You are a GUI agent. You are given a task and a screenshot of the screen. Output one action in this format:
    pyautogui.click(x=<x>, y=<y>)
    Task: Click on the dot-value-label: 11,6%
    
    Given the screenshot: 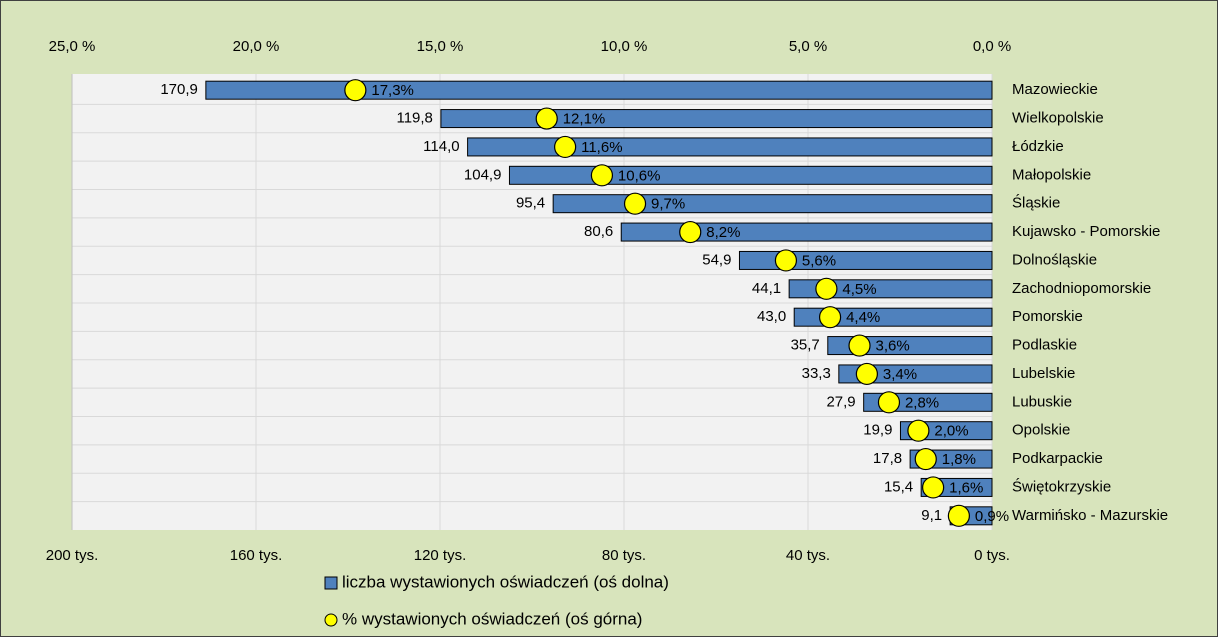 What is the action you would take?
    pyautogui.click(x=601, y=147)
    